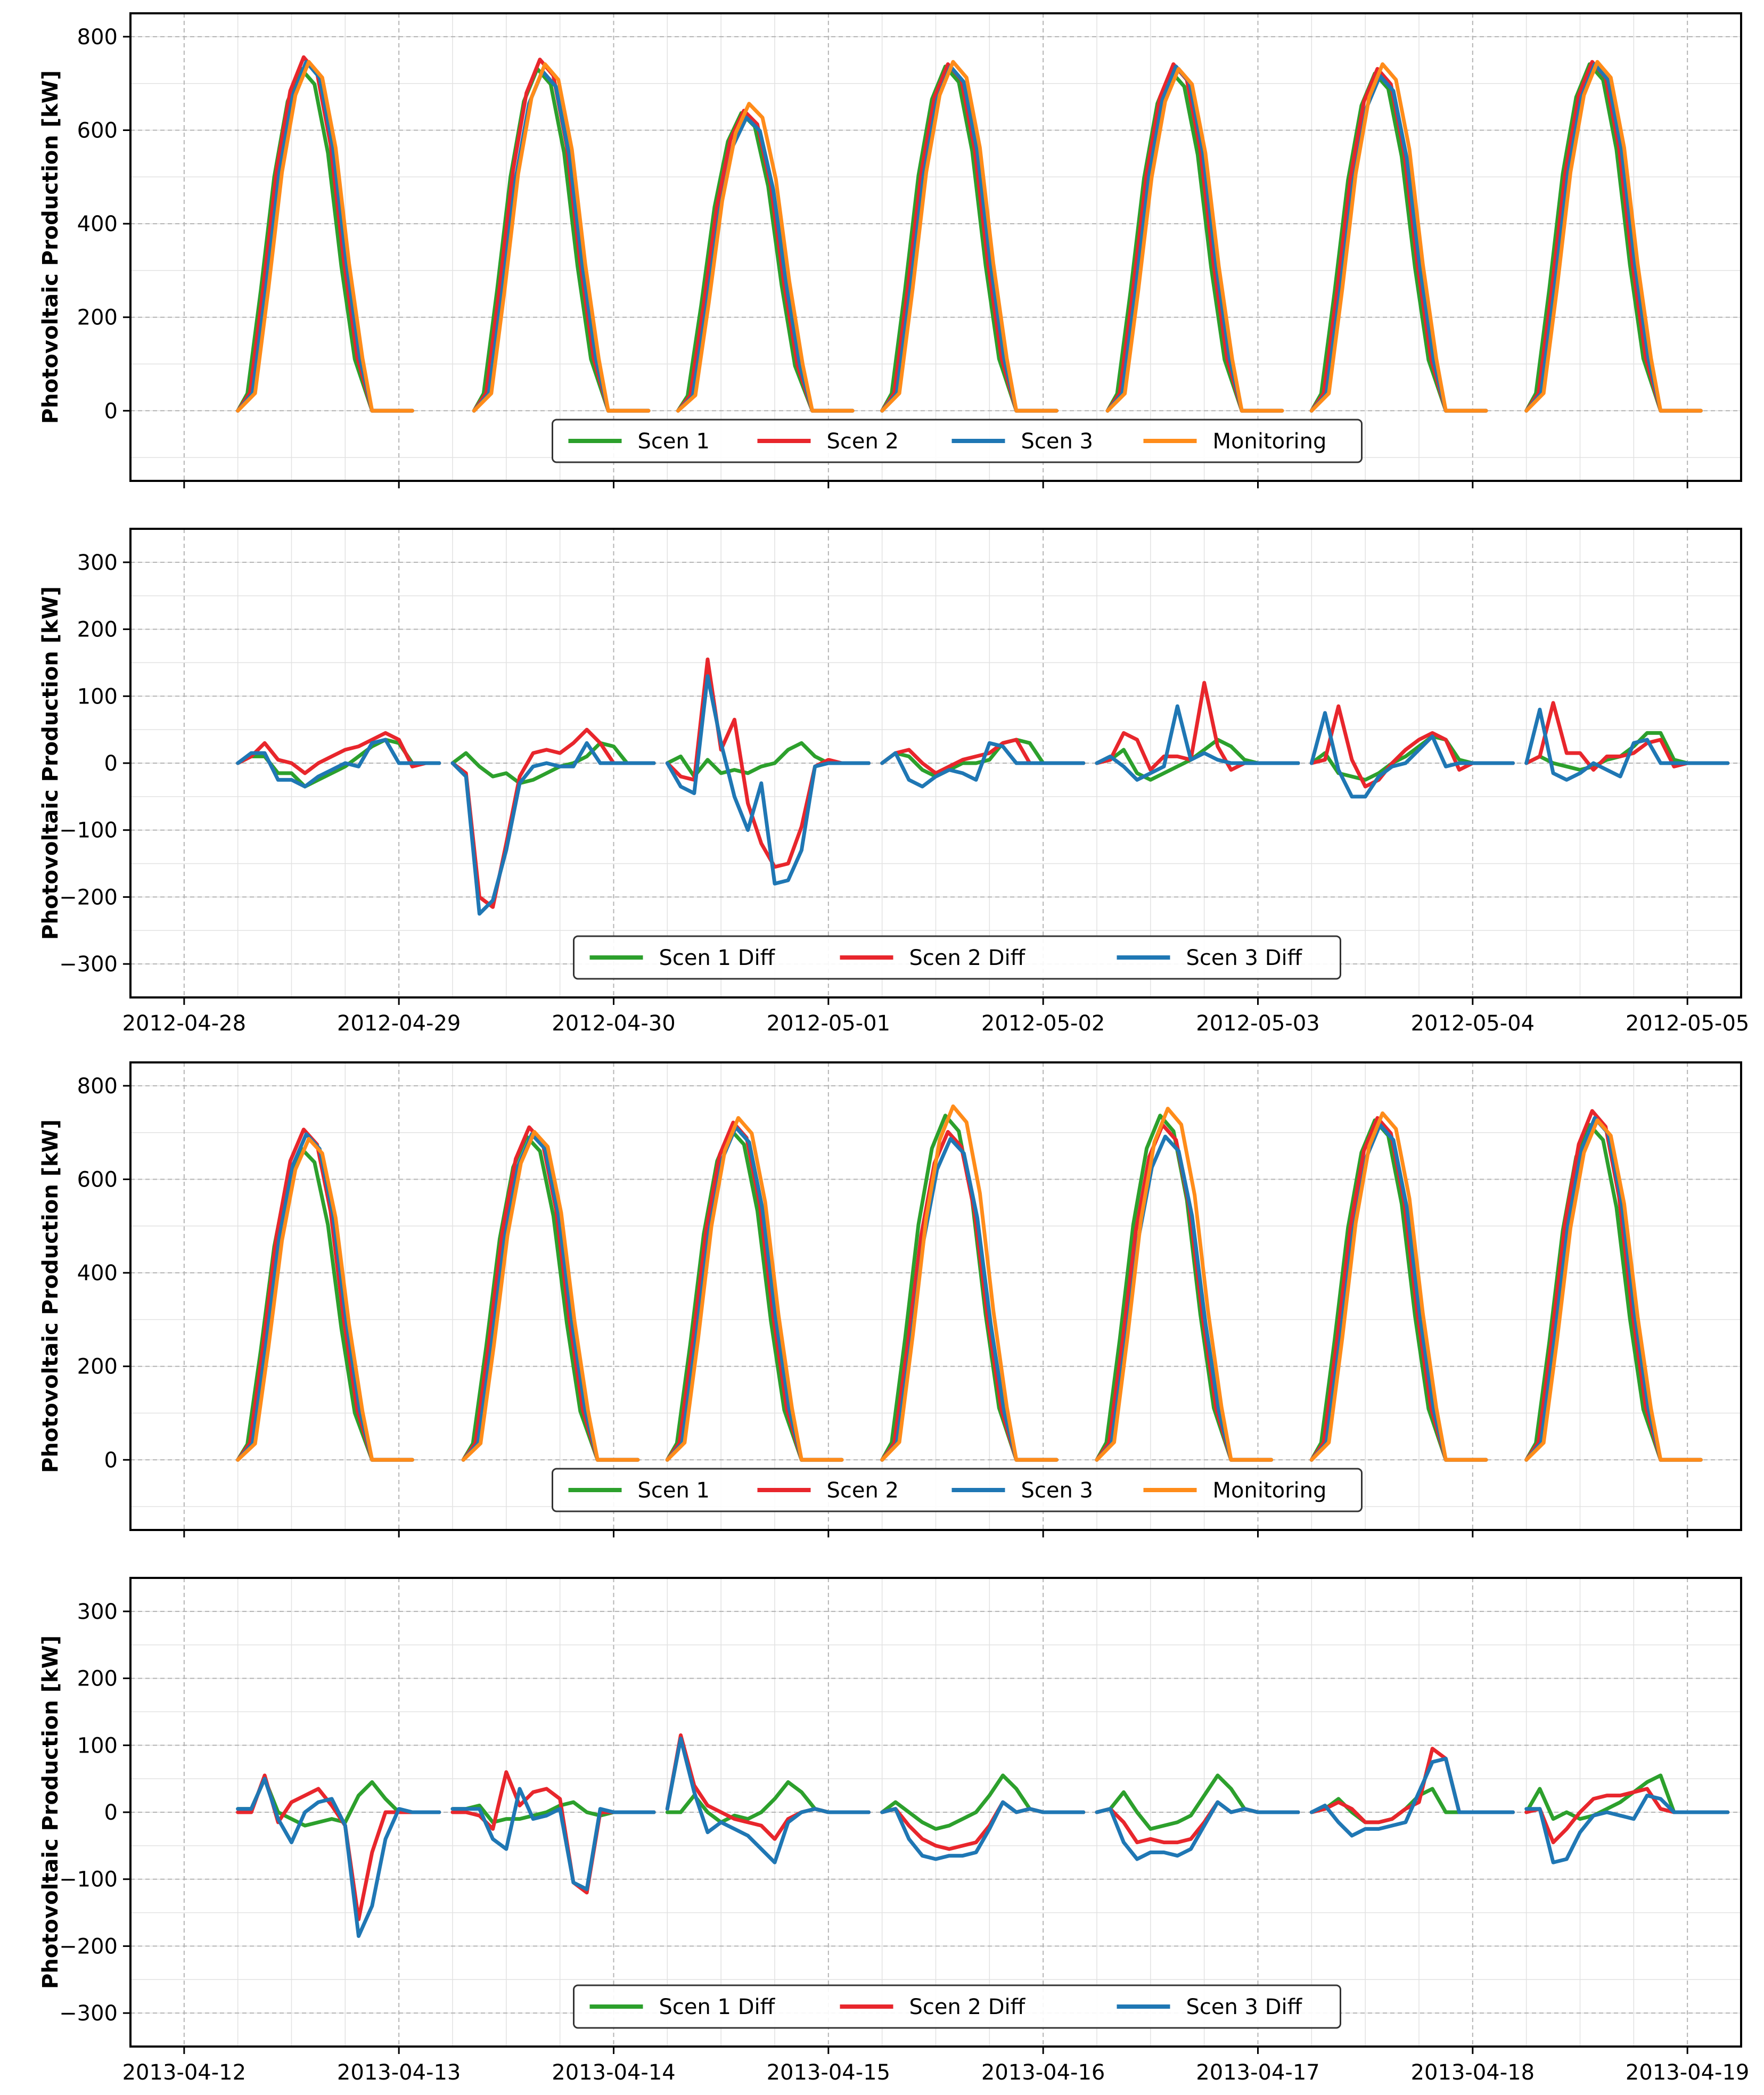 This screenshot has width=1764, height=2095. What do you see at coordinates (967, 958) in the screenshot?
I see `legend-label: Scen 2 Diff` at bounding box center [967, 958].